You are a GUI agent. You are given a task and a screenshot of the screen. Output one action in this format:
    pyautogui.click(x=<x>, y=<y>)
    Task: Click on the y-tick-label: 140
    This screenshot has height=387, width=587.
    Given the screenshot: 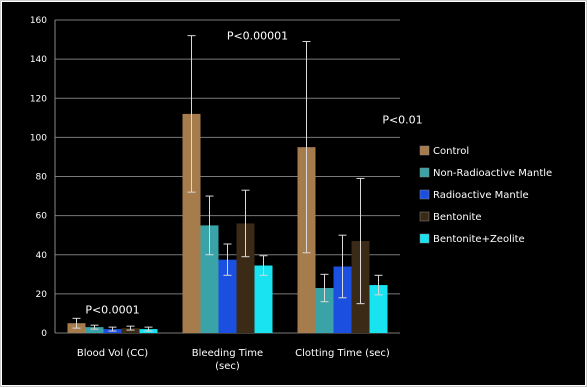 What is the action you would take?
    pyautogui.click(x=38, y=60)
    